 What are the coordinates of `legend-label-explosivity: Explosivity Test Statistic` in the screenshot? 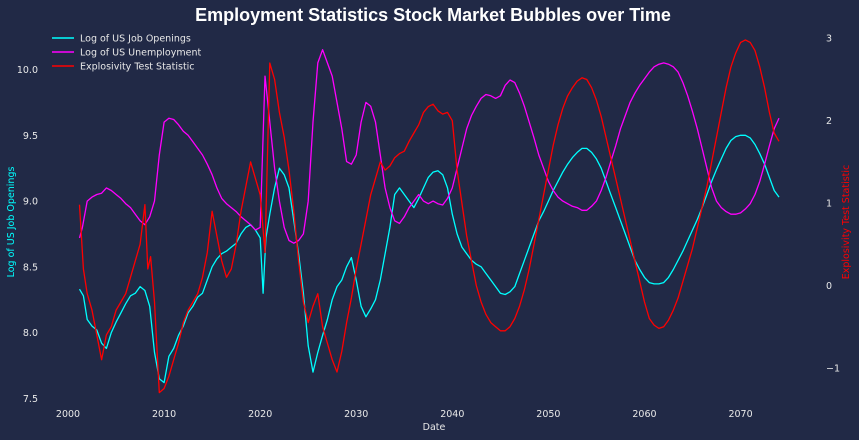 It's located at (137, 67).